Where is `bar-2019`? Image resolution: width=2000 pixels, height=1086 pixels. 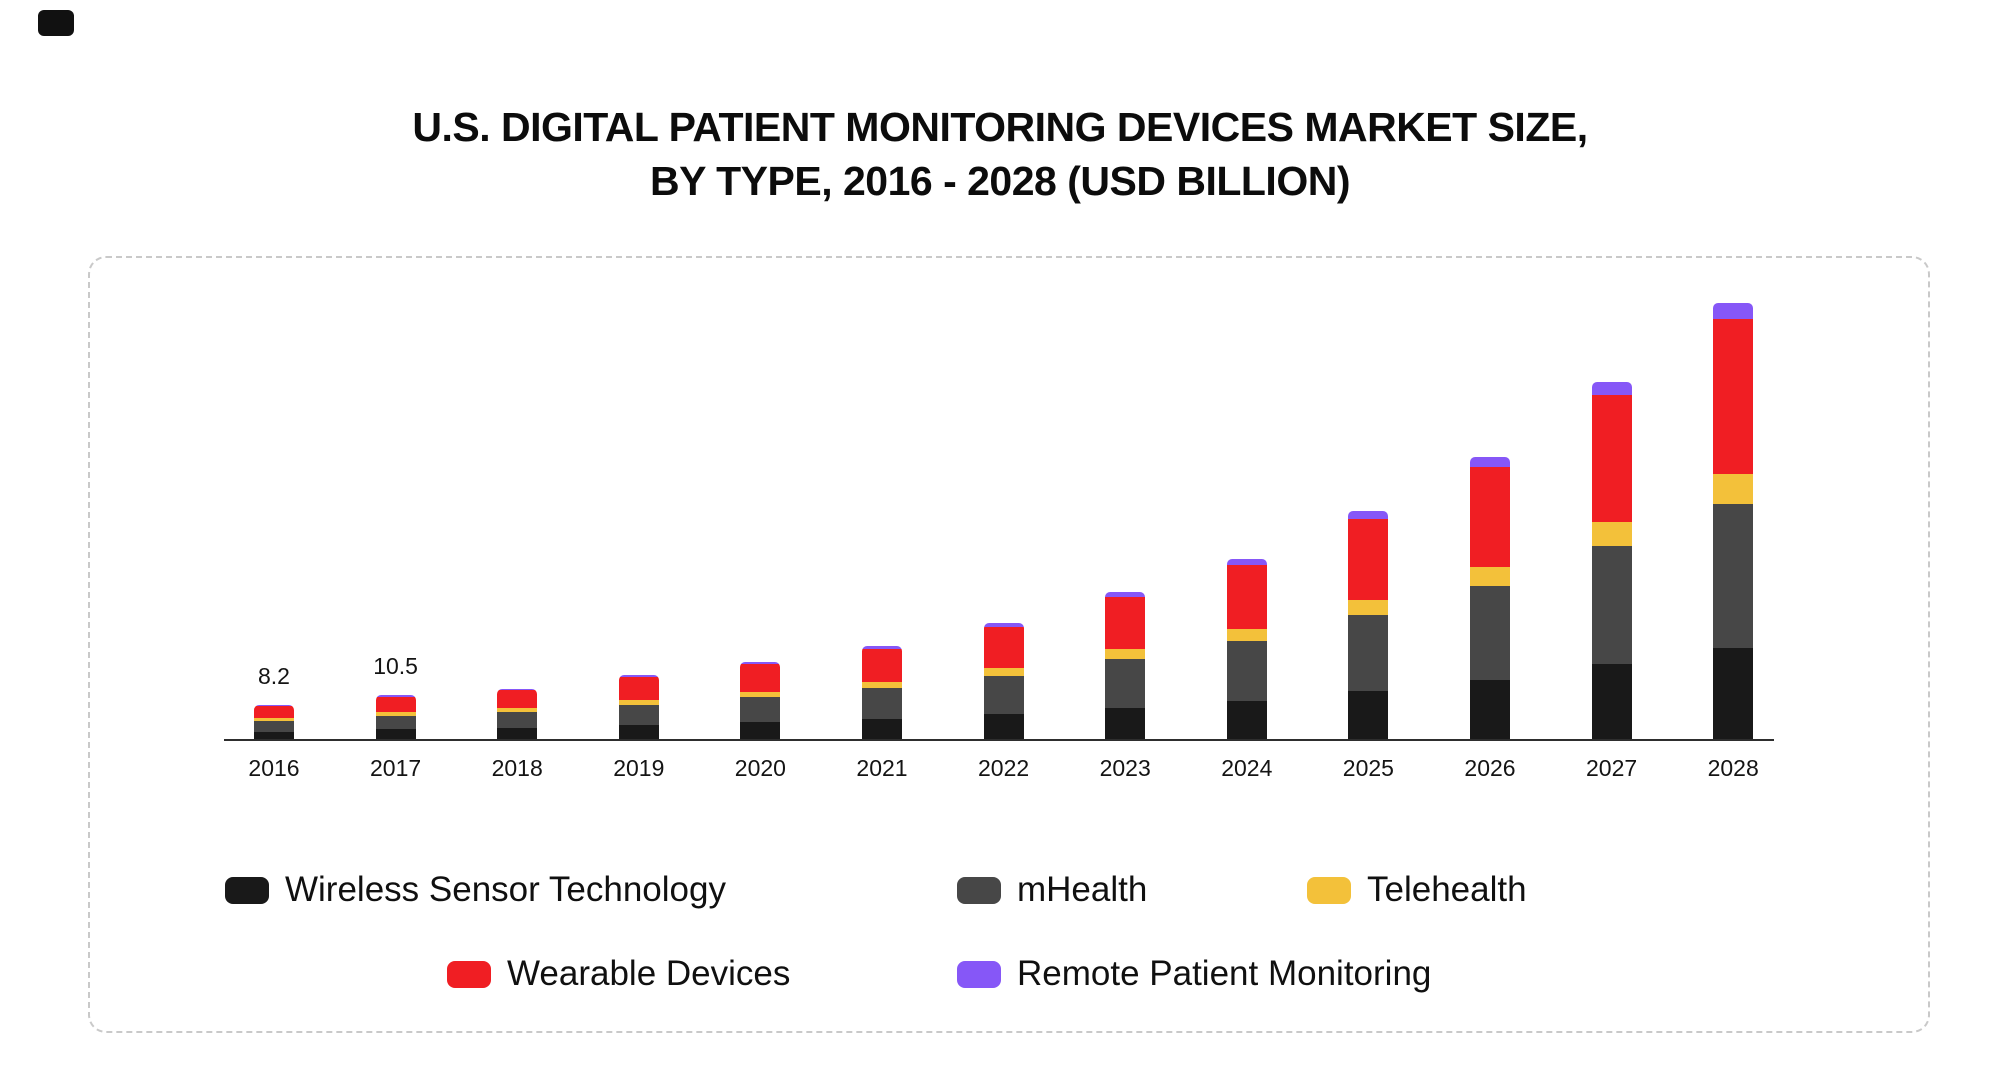
bar-2019 is located at coordinates (638, 706).